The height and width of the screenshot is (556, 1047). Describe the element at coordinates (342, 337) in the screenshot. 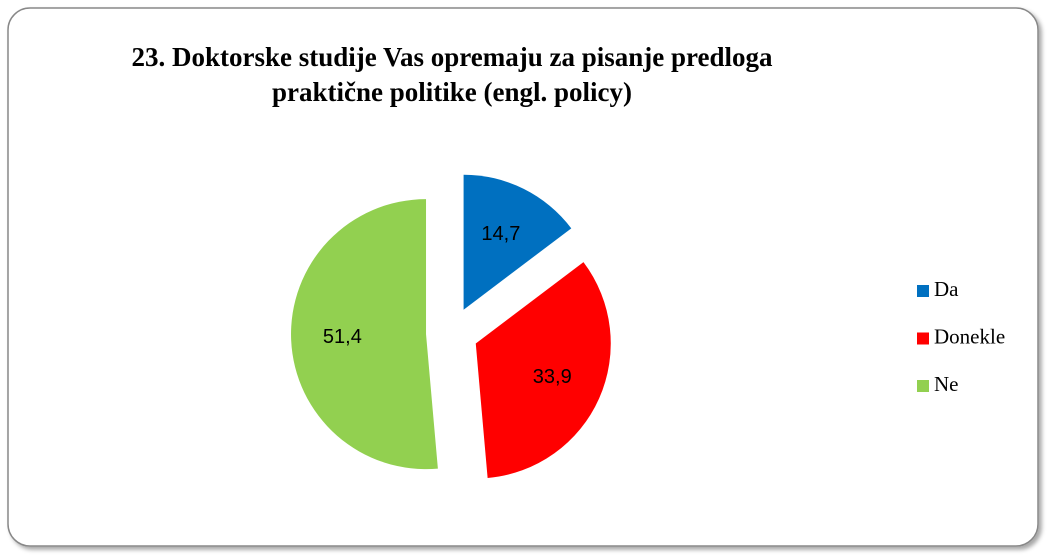

I see `data-label: 51,4` at that location.